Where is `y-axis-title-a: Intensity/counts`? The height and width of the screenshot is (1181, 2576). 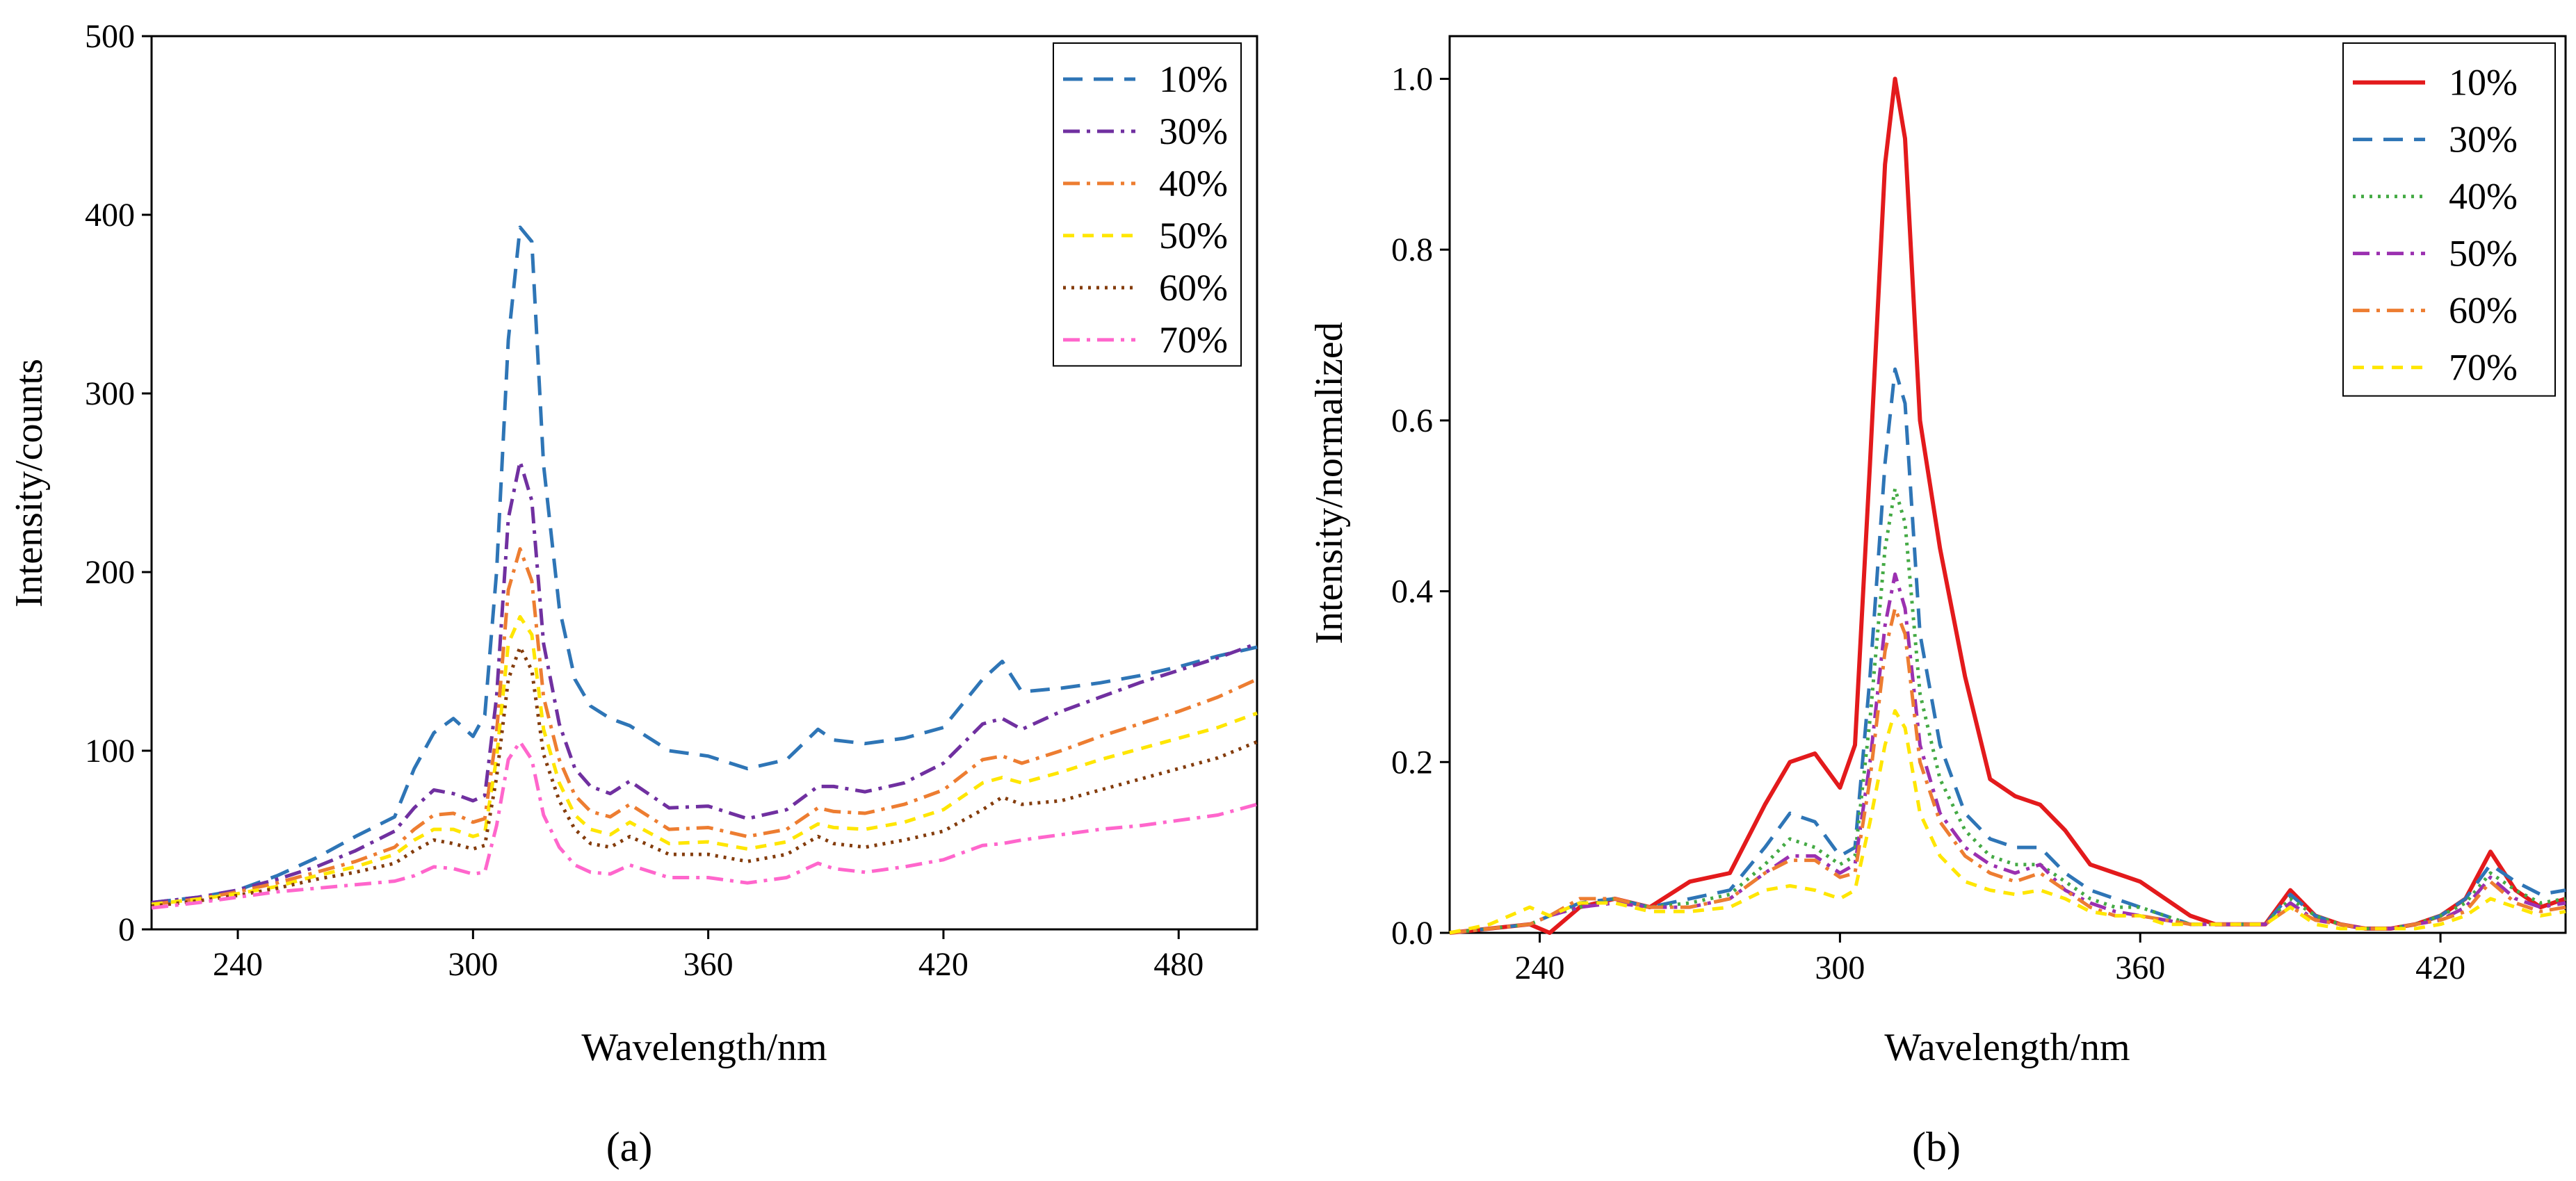
y-axis-title-a: Intensity/counts is located at coordinates (29, 483).